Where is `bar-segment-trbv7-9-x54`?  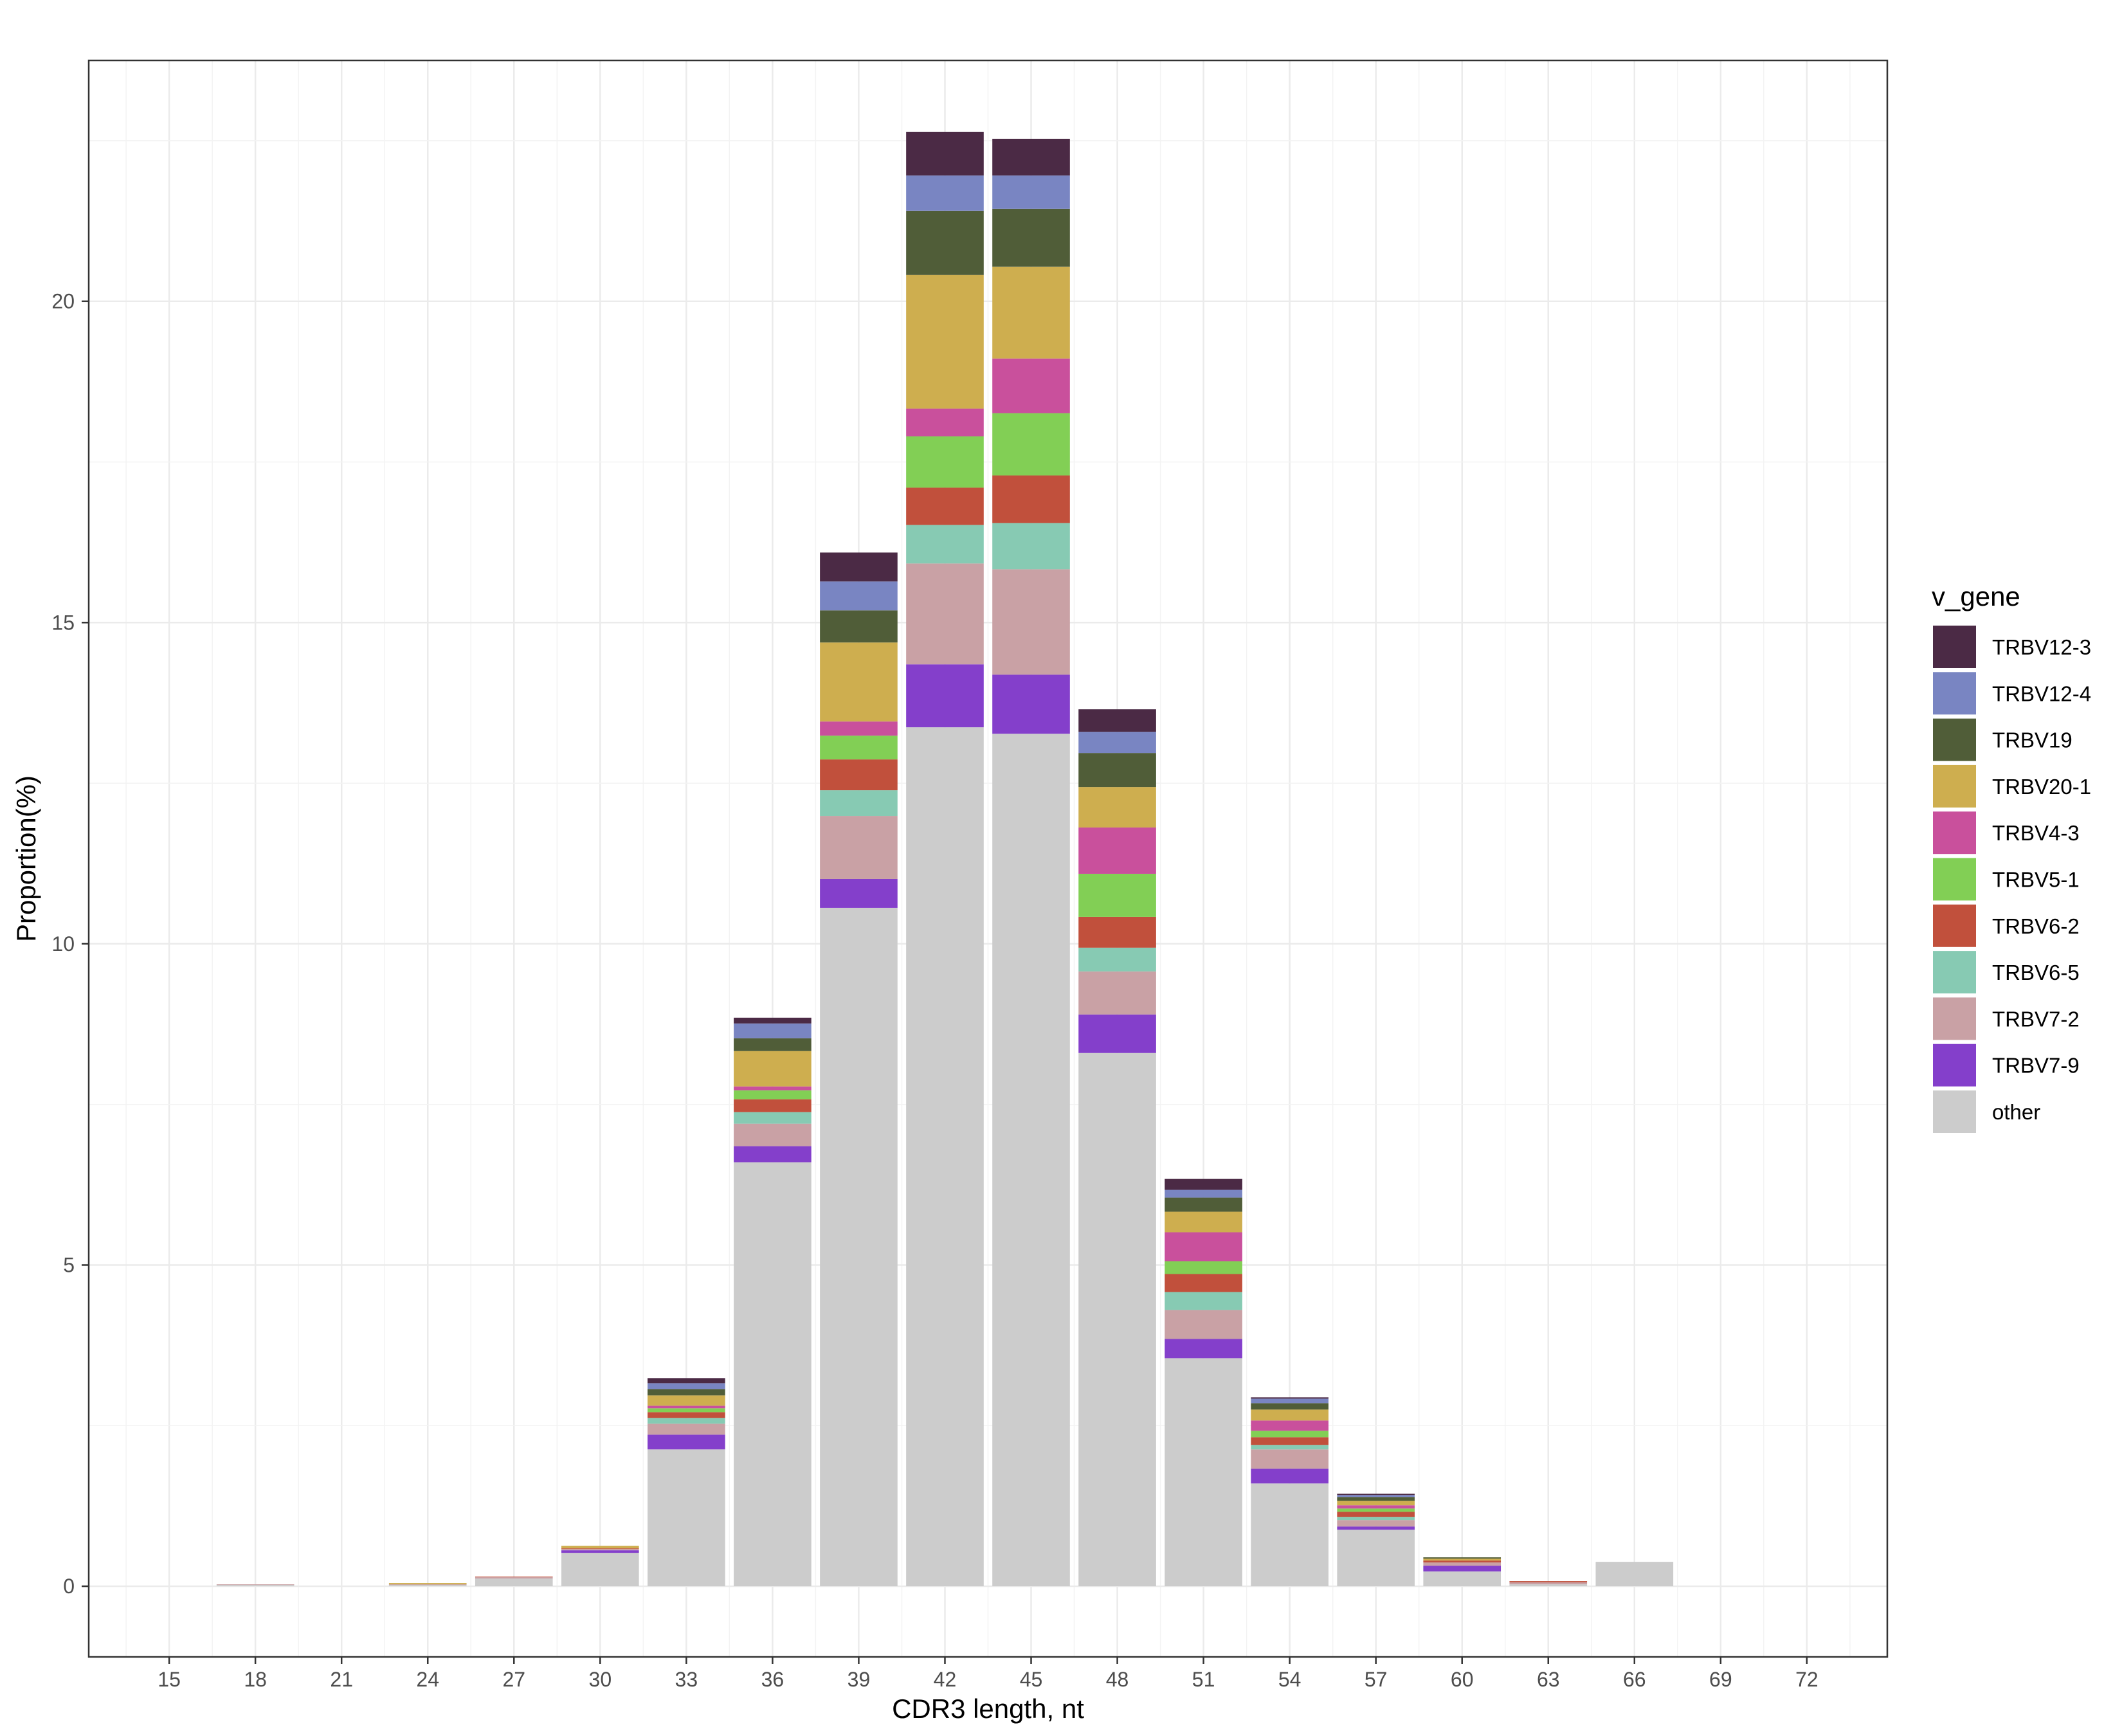
bar-segment-trbv7-9-x54 is located at coordinates (1290, 1476).